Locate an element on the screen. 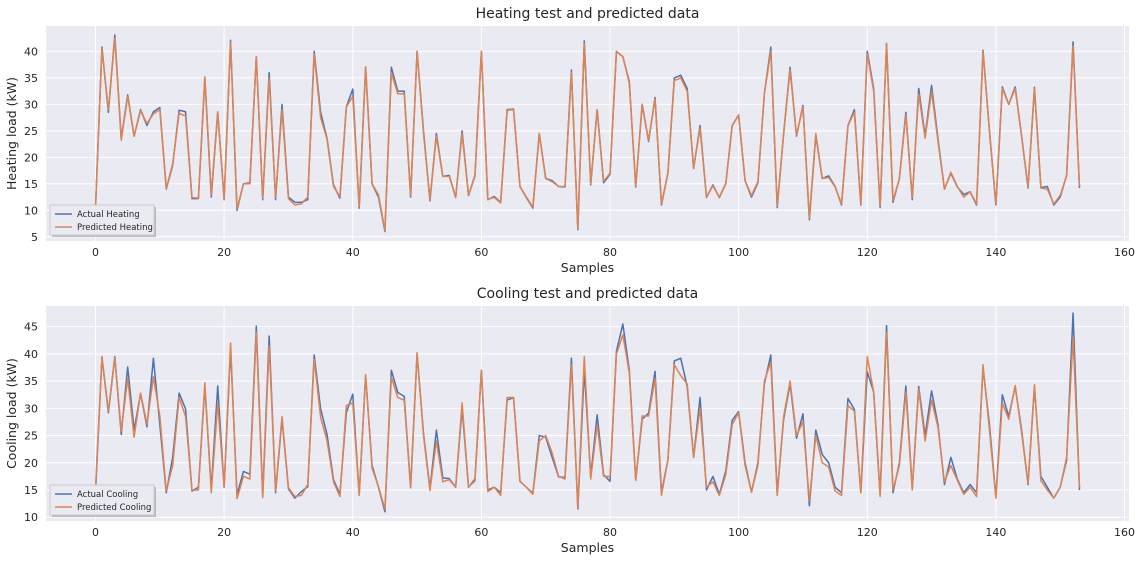  chart-title: Cooling test and predicted data is located at coordinates (587, 294).